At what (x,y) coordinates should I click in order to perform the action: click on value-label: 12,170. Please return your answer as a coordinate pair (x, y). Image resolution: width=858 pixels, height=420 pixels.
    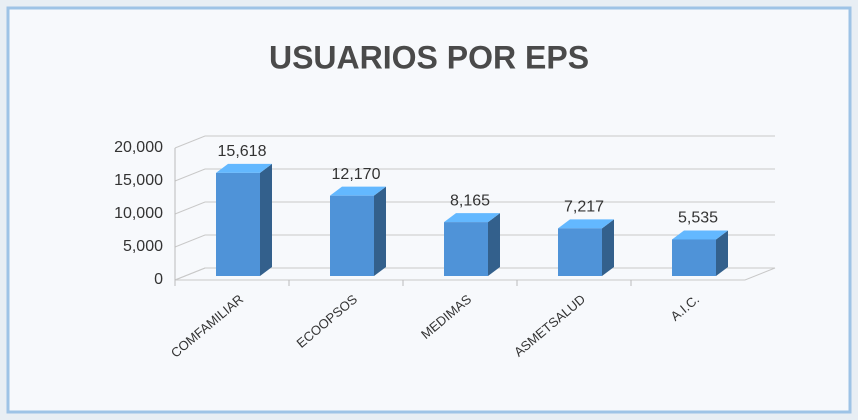
    Looking at the image, I should click on (356, 174).